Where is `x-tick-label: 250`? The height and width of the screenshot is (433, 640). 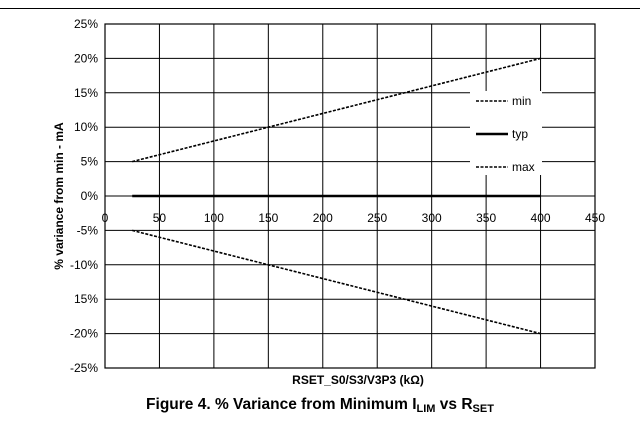 x-tick-label: 250 is located at coordinates (377, 218).